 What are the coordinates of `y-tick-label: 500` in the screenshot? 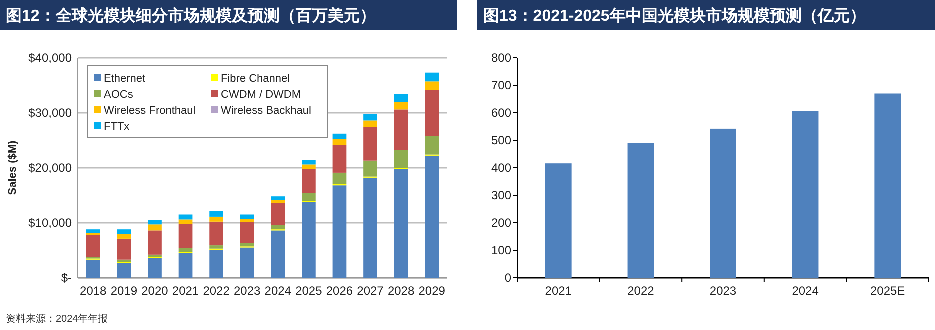 It's located at (501, 141).